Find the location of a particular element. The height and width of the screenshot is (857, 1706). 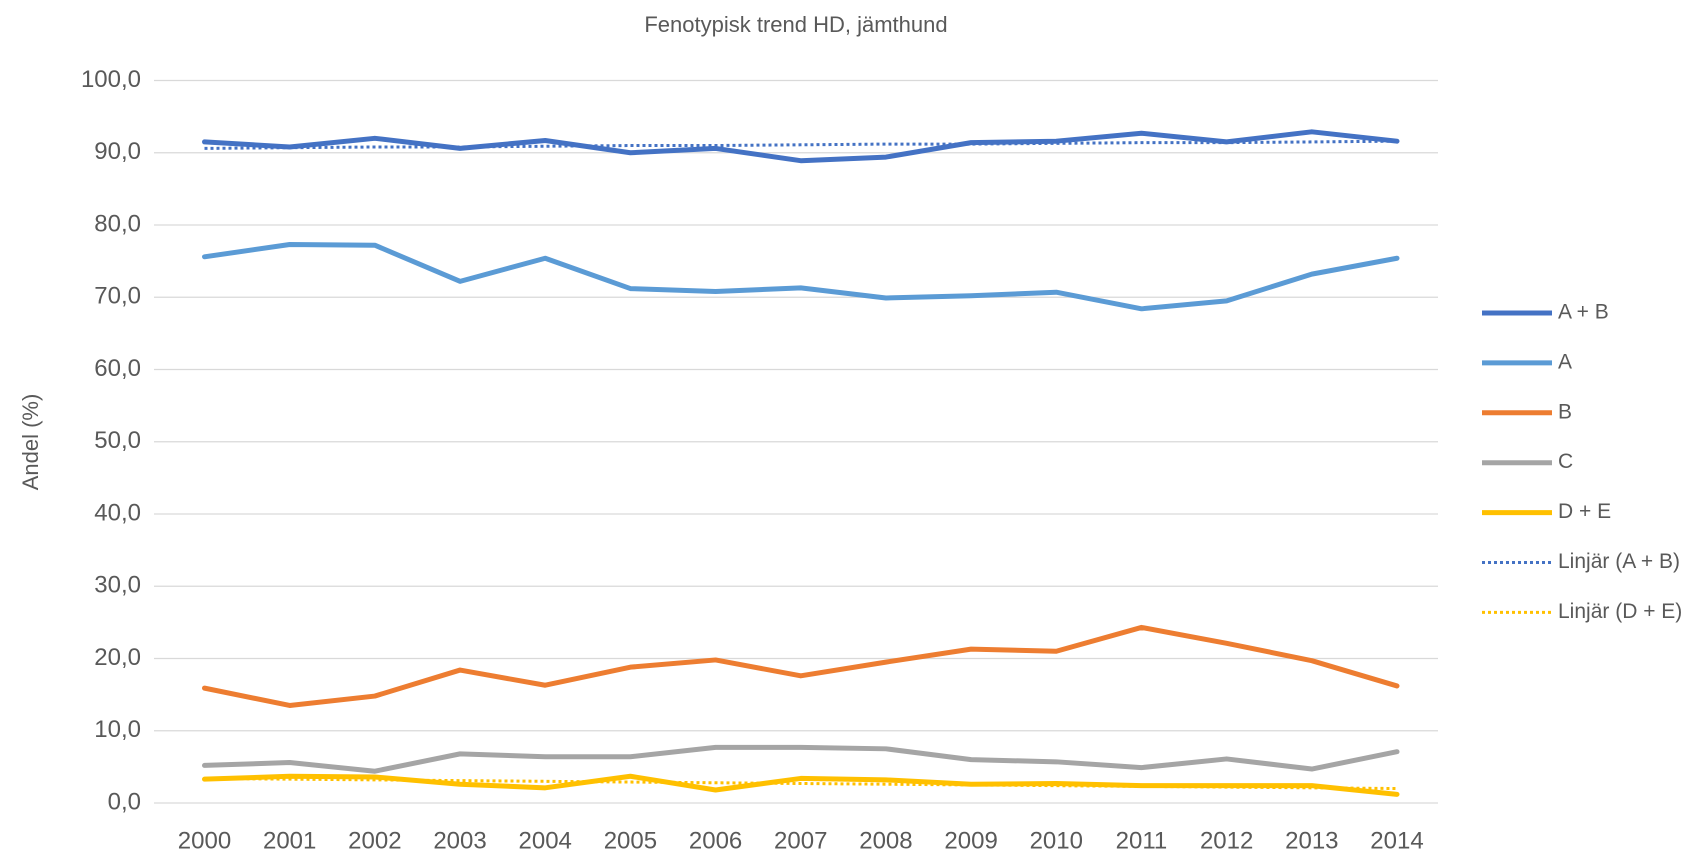

legend-label: A is located at coordinates (1565, 361).